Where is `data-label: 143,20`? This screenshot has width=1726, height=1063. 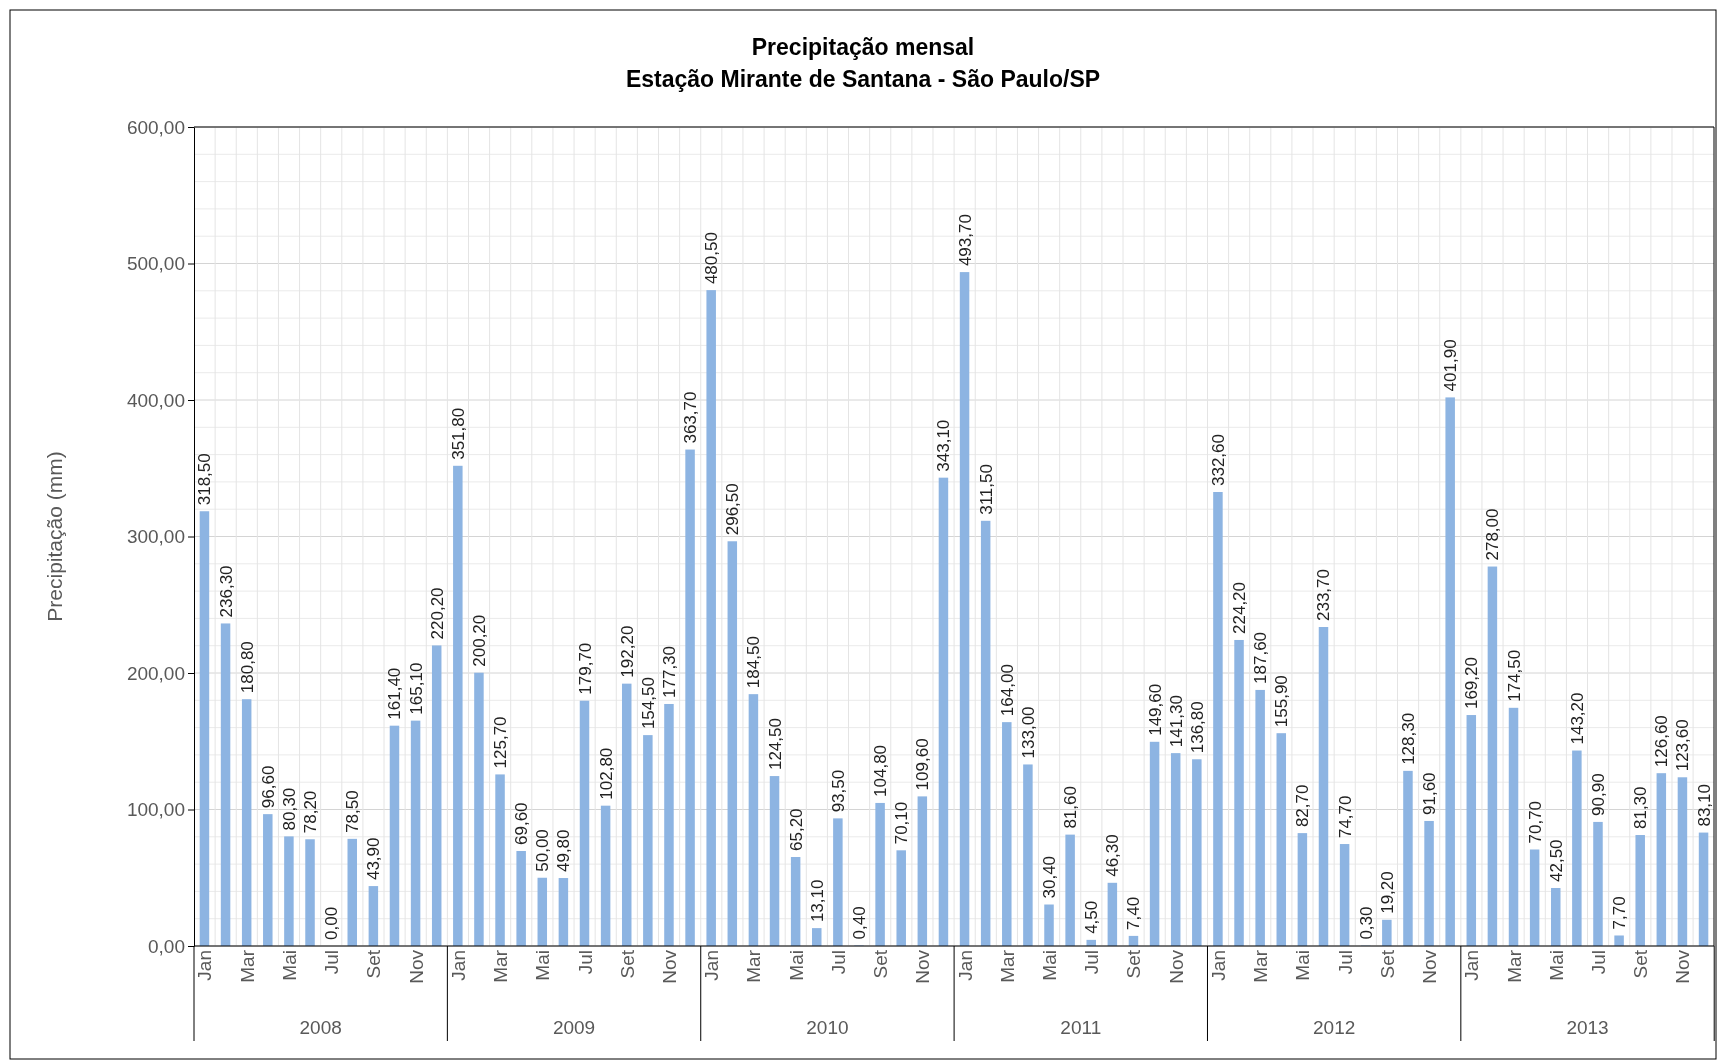 data-label: 143,20 is located at coordinates (1577, 718).